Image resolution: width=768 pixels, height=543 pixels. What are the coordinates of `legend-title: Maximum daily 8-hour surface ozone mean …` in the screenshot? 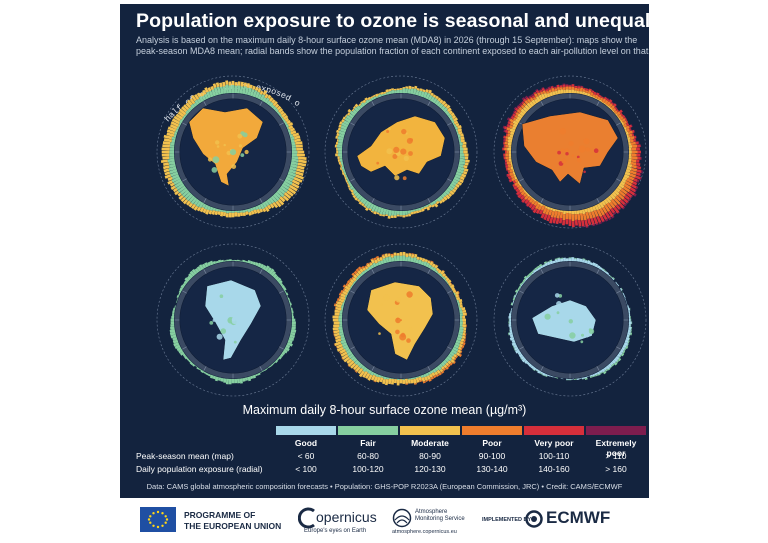 It's located at (384, 410).